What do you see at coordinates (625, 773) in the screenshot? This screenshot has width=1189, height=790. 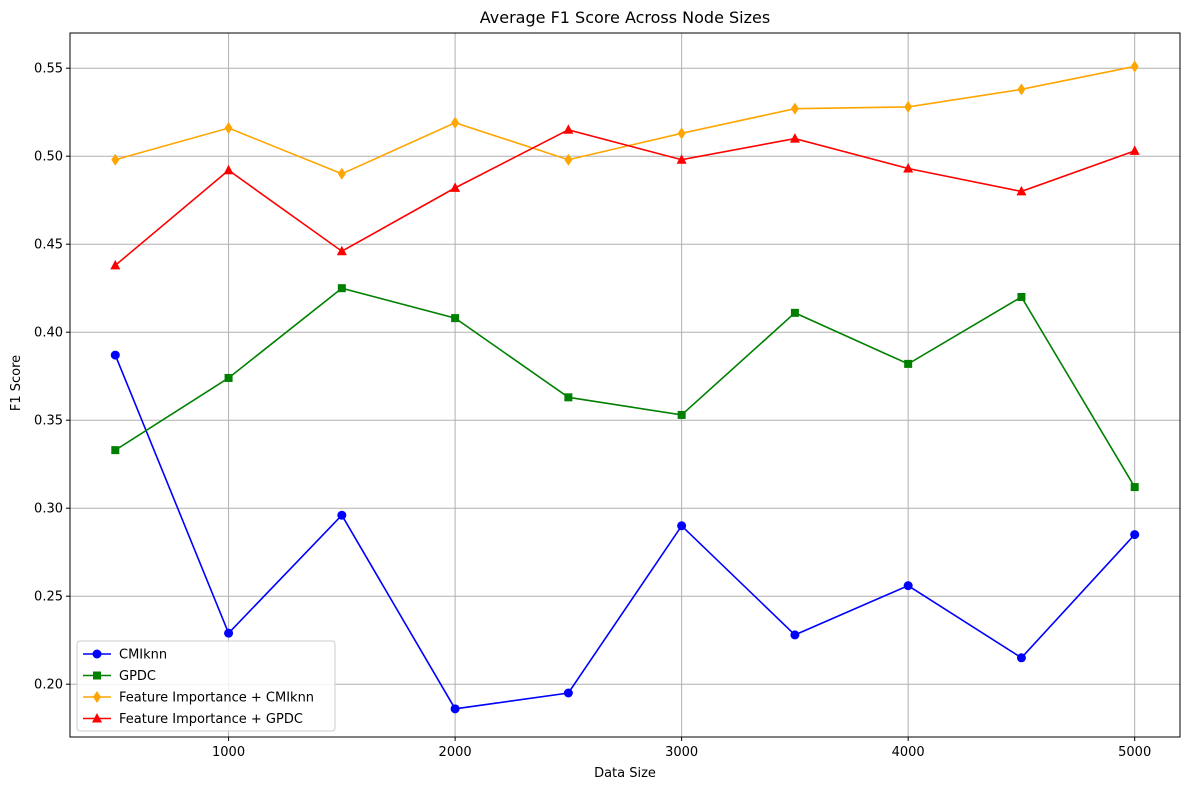 I see `x-axis-label: Data Size` at bounding box center [625, 773].